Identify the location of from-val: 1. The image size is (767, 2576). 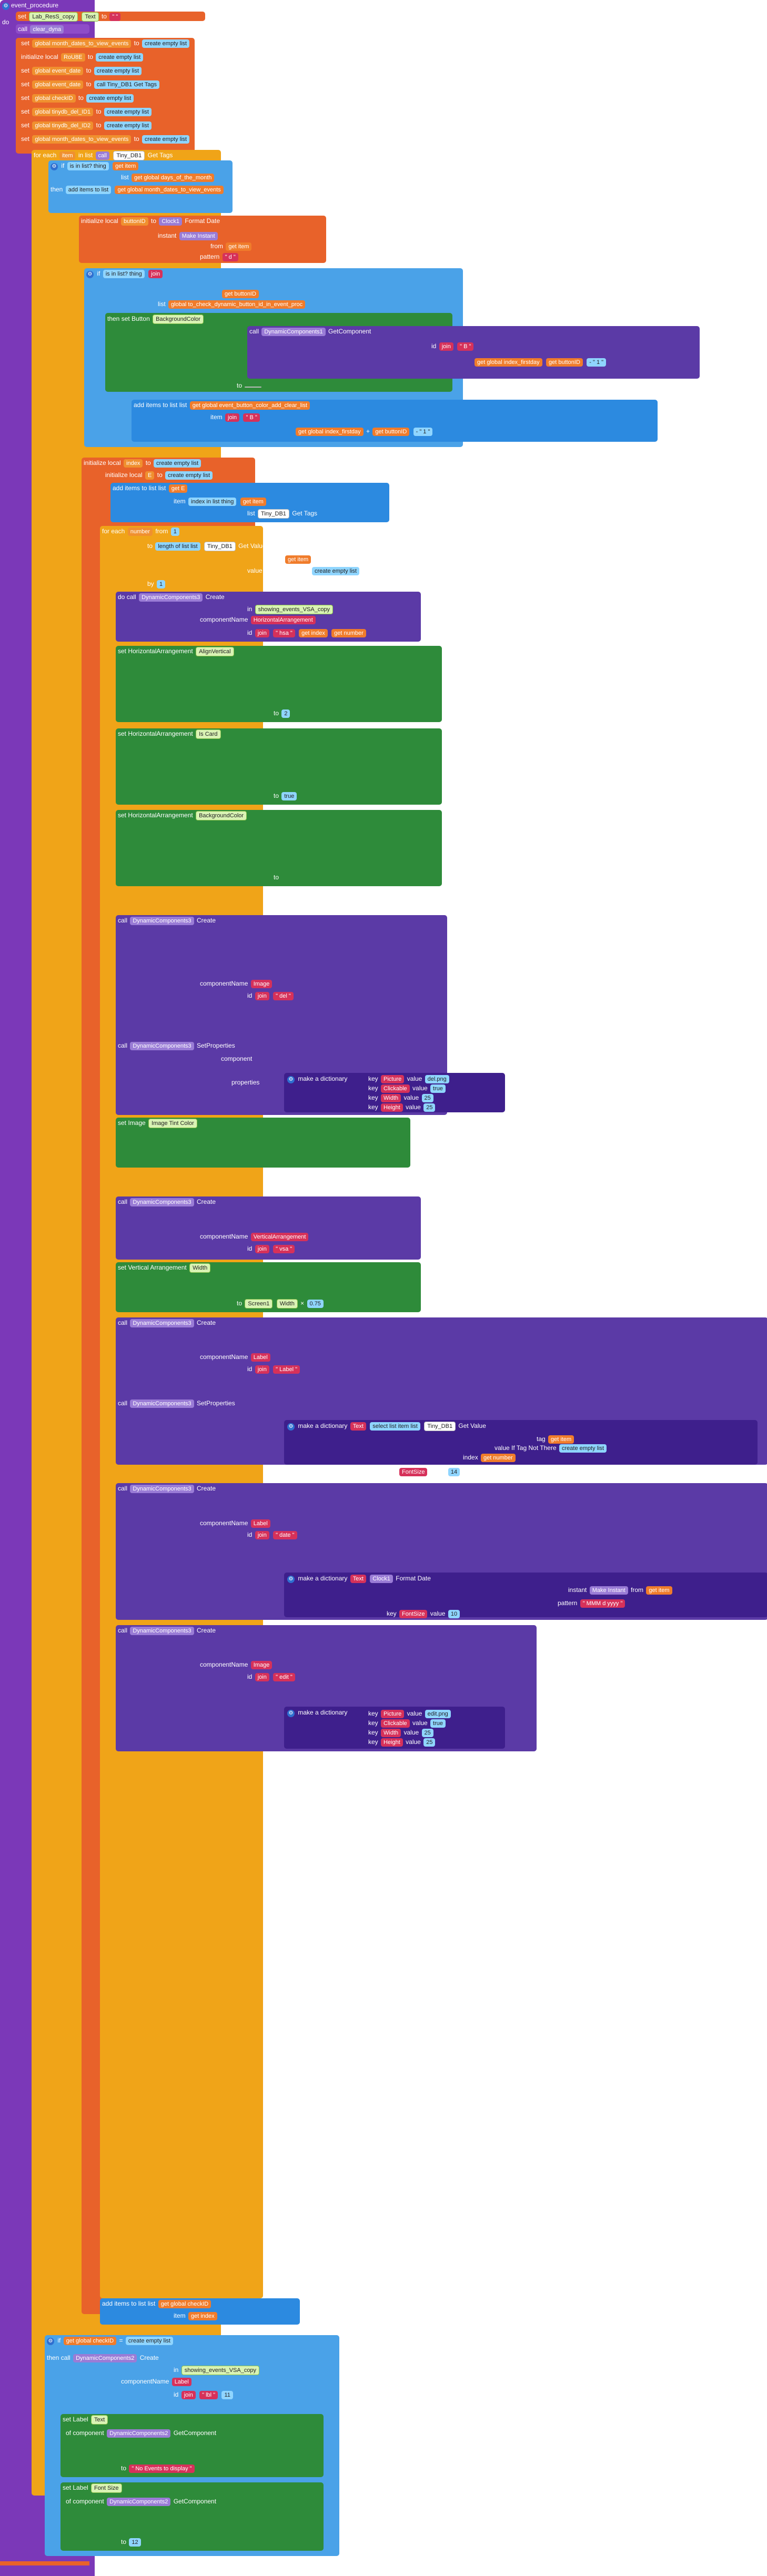
(174, 532).